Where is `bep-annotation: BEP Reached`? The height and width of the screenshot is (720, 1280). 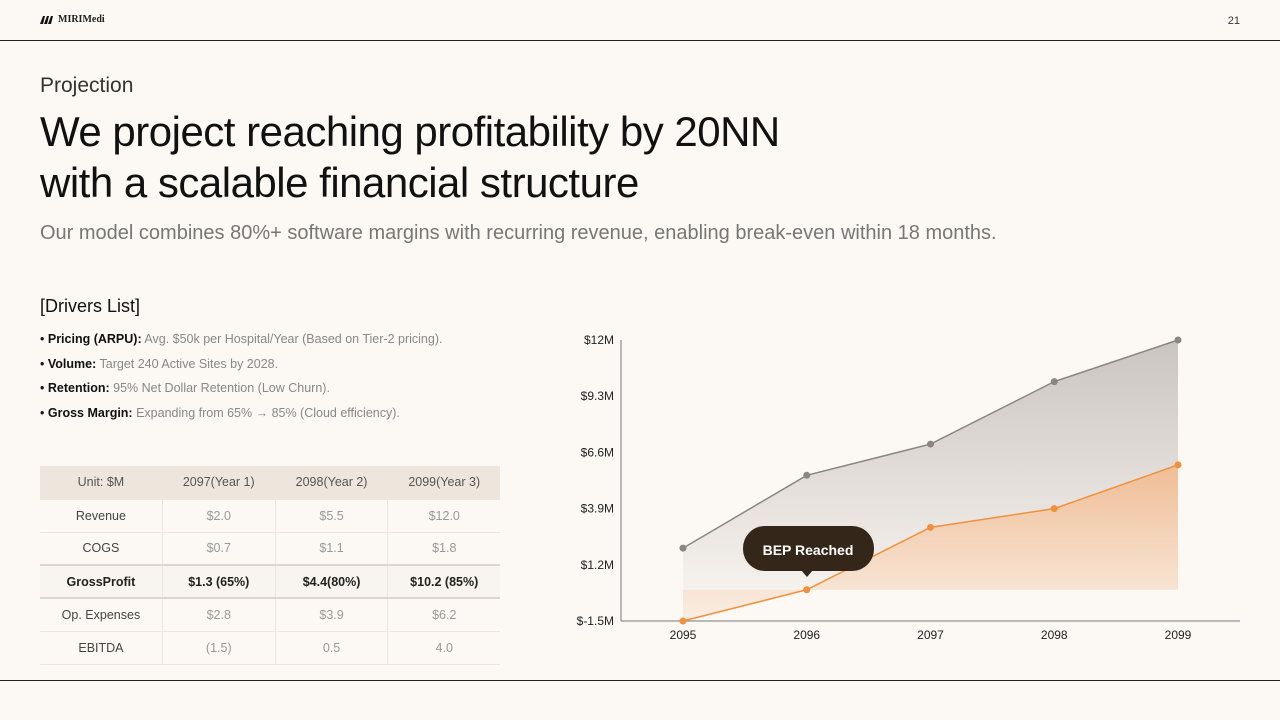 bep-annotation: BEP Reached is located at coordinates (808, 551).